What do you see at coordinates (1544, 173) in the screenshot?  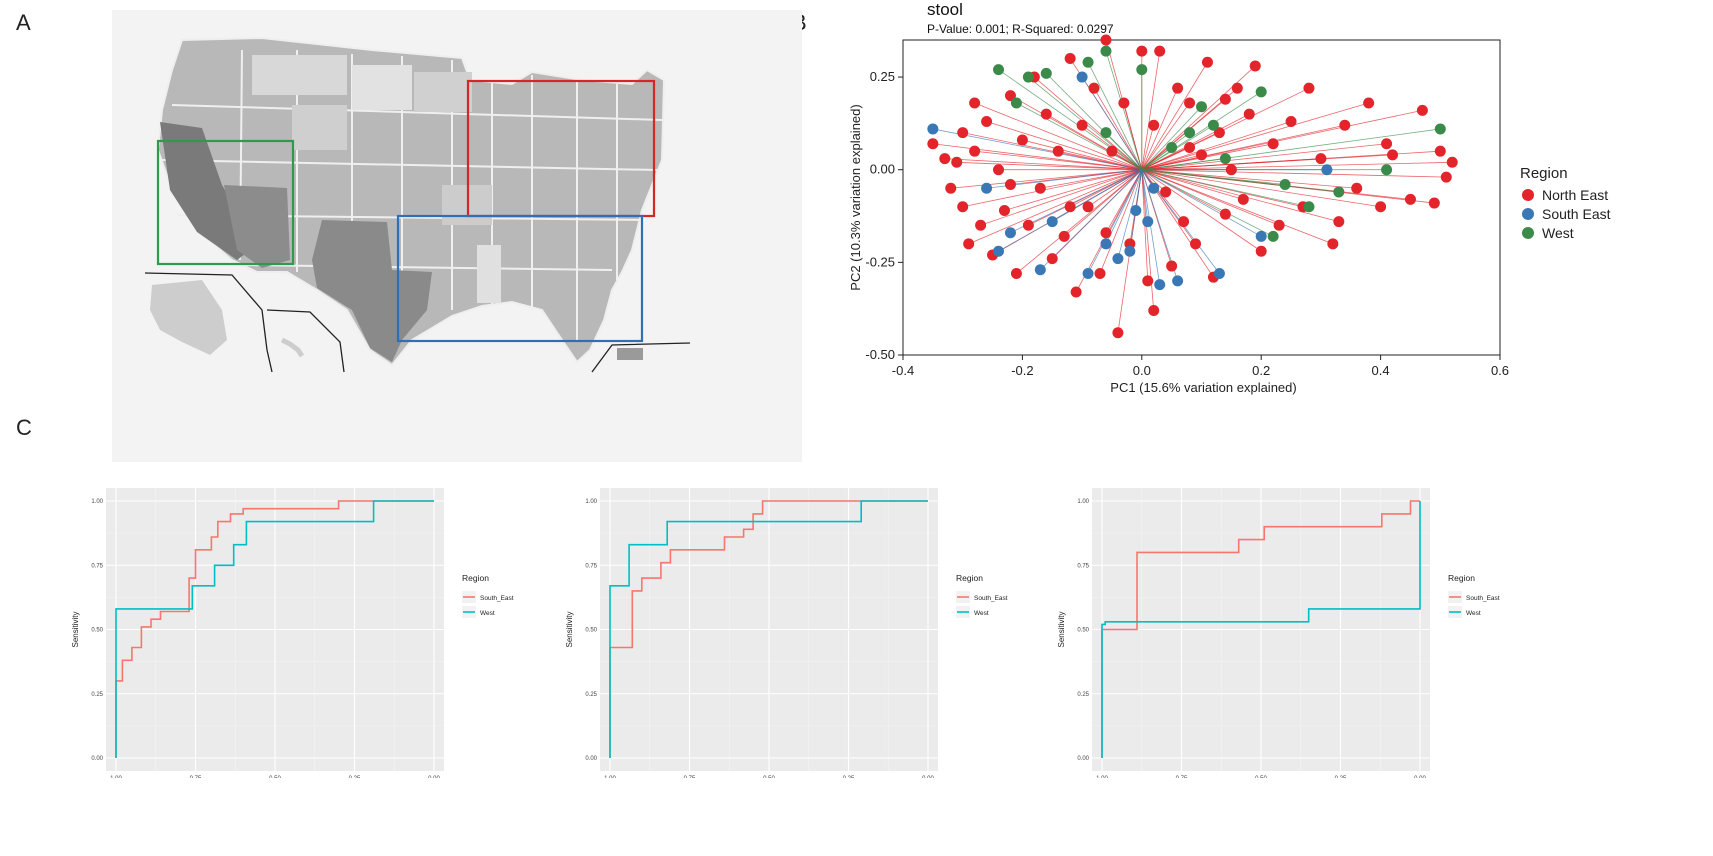 I see `pca-legend-title: Region` at bounding box center [1544, 173].